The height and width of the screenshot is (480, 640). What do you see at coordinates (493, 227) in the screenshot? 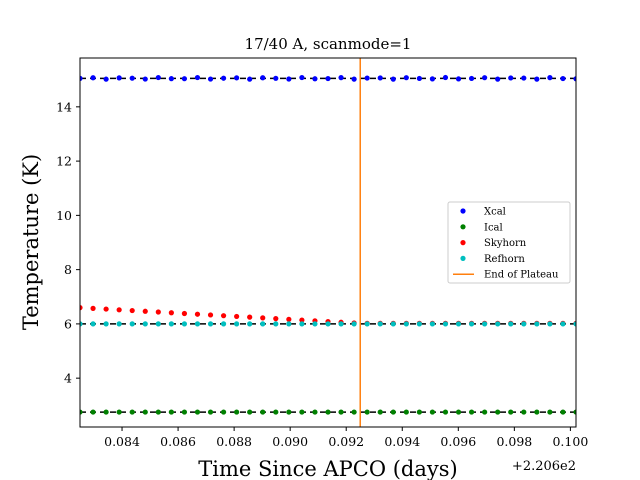
I see `legend-label: Ical` at bounding box center [493, 227].